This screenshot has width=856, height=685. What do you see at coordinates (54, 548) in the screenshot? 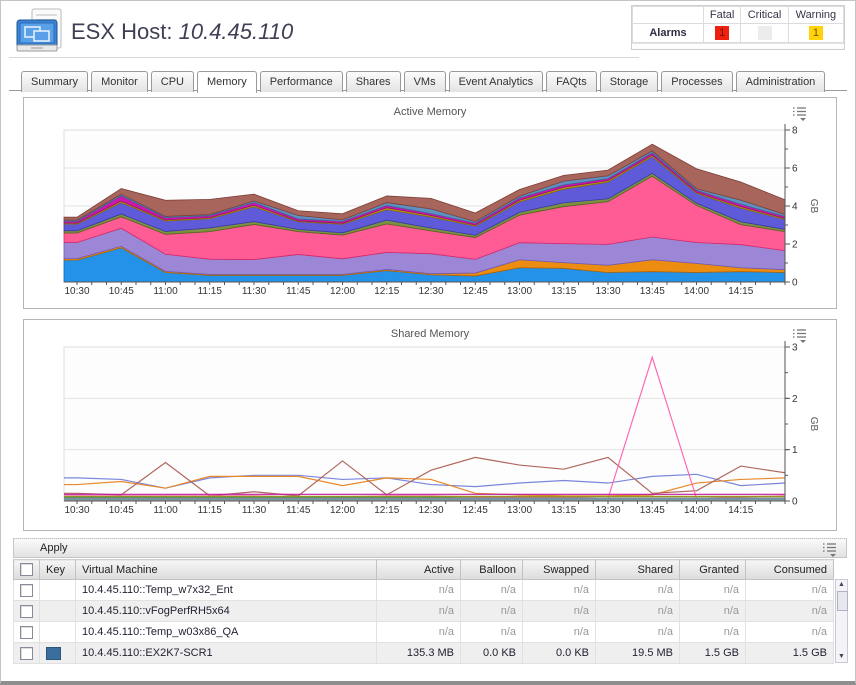
I see `apply-button: Apply` at bounding box center [54, 548].